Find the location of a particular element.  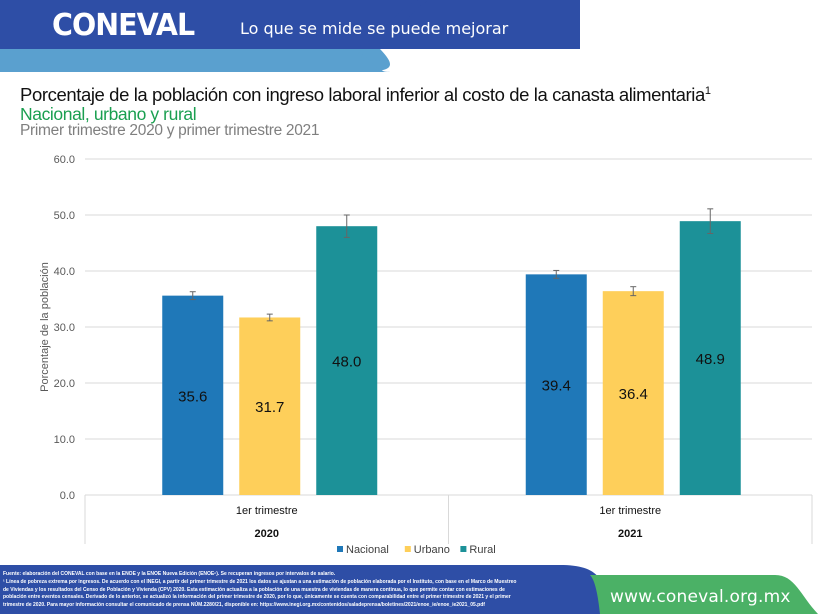

legend-label-rural: Rural is located at coordinates (482, 550).